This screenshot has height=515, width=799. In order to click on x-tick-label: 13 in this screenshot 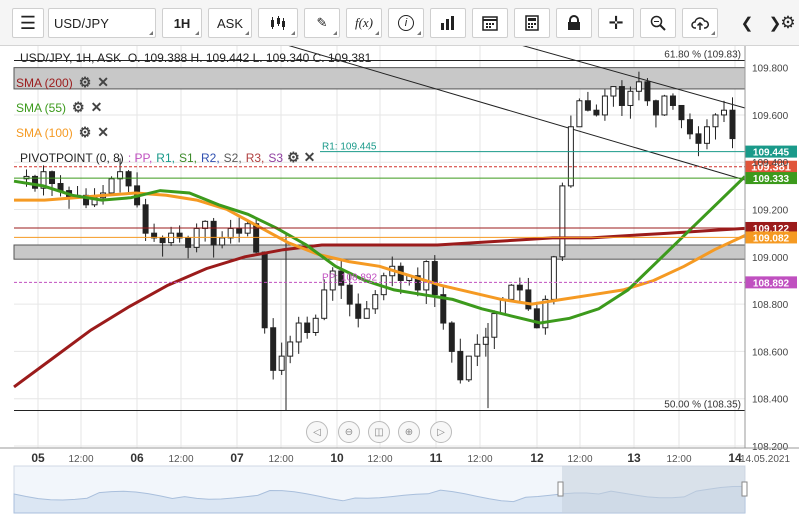, I will do `click(634, 458)`.